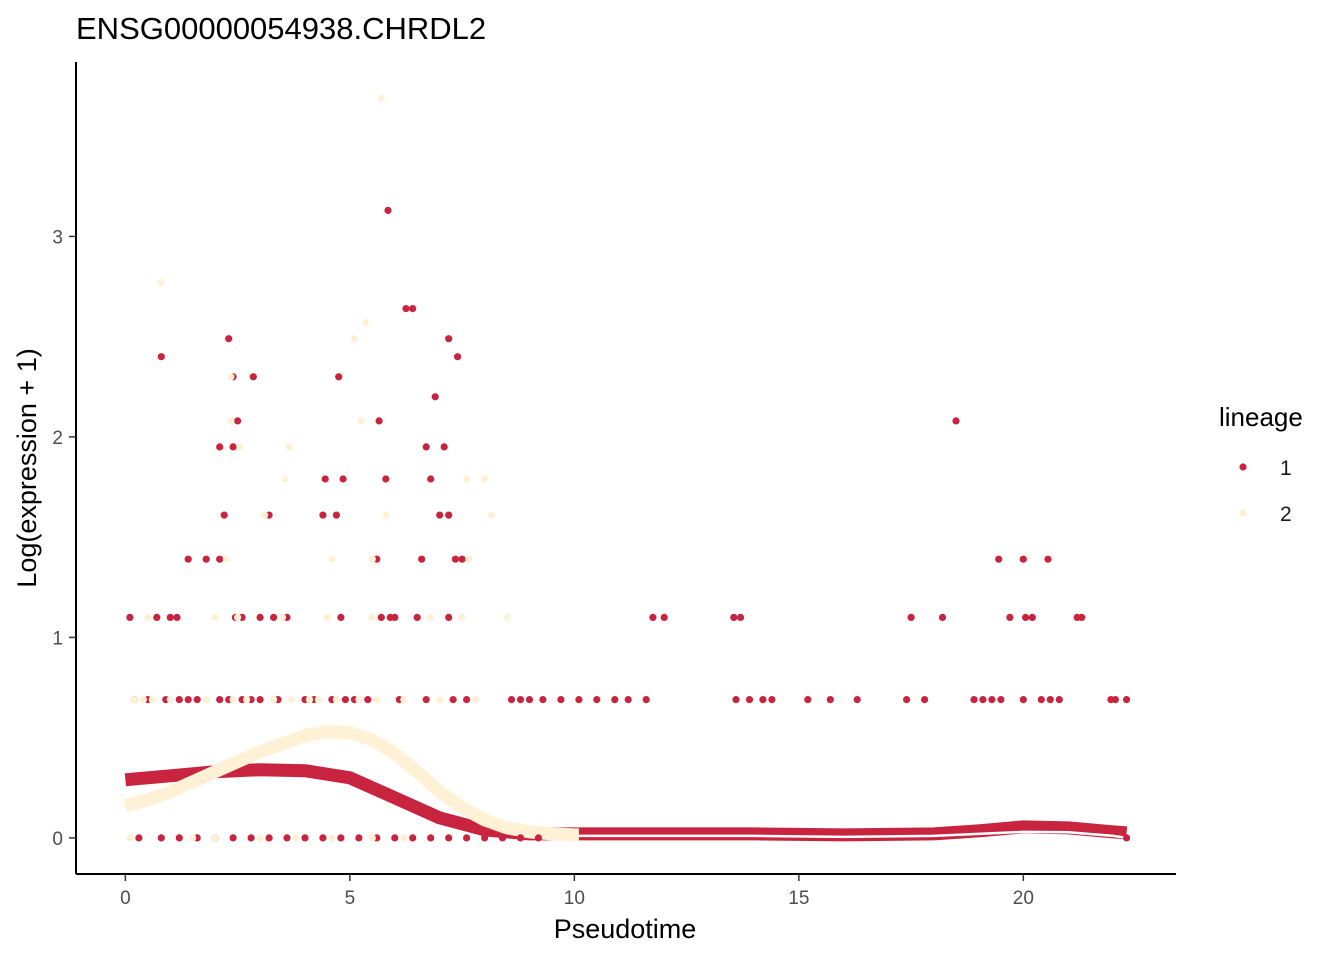 Image resolution: width=1344 pixels, height=965 pixels. I want to click on x-tick-label: 20, so click(1023, 898).